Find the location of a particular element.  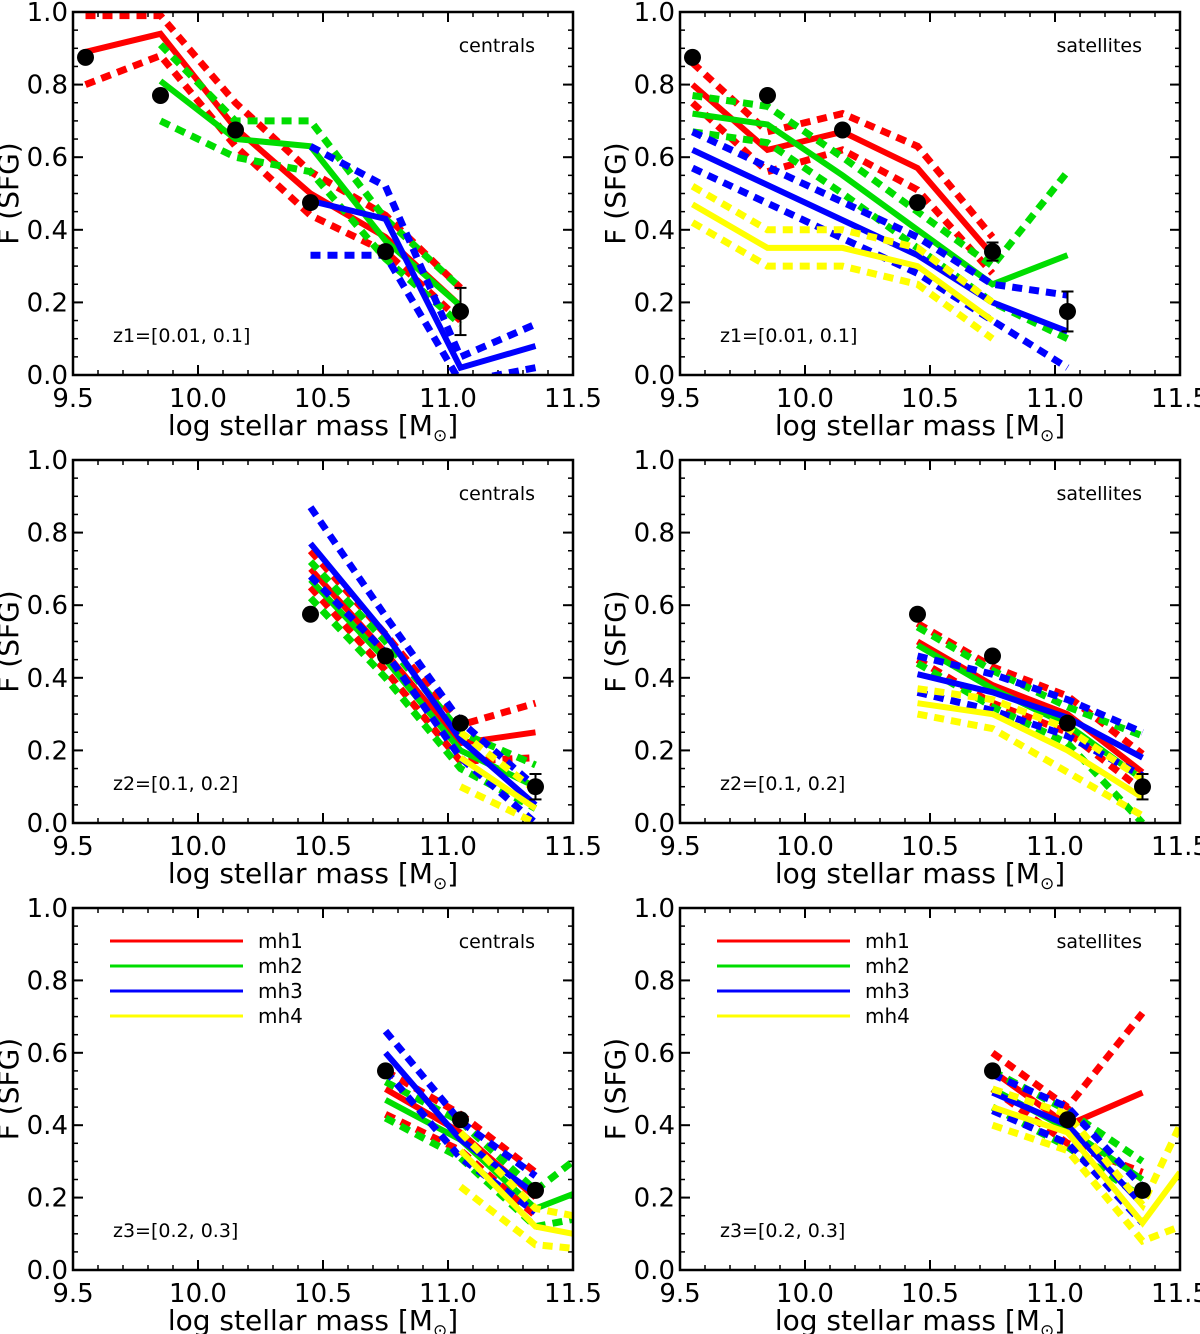

panel-label: centrals is located at coordinates (497, 942).